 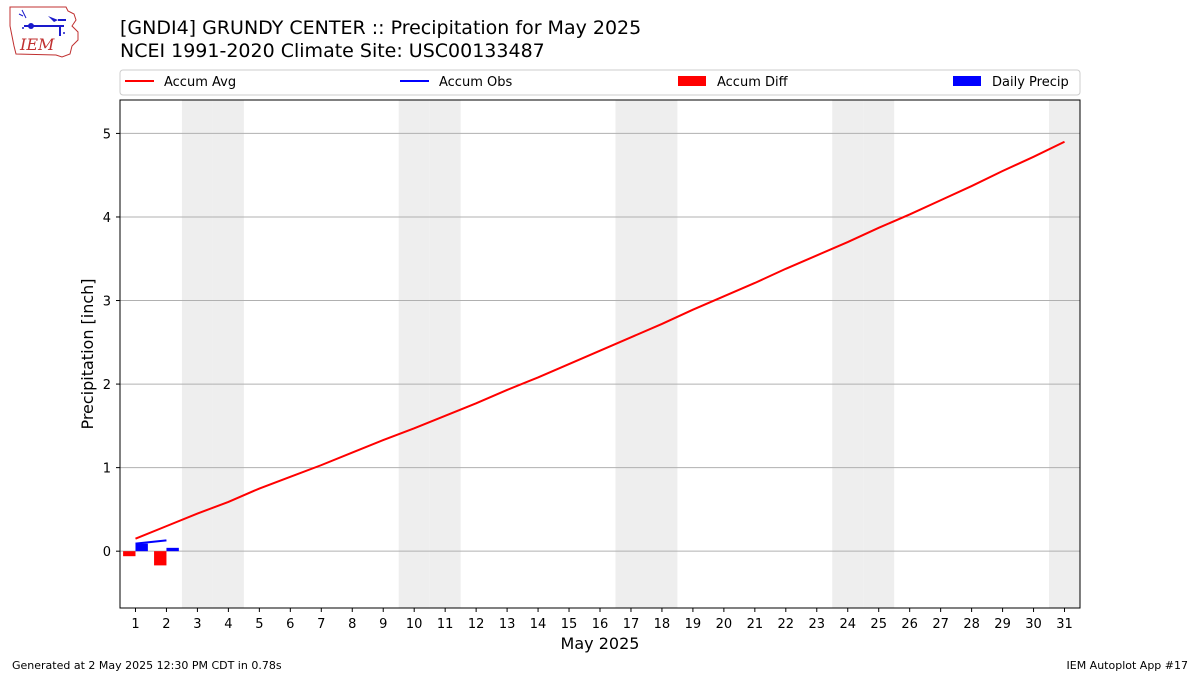 What do you see at coordinates (107, 385) in the screenshot?
I see `y-tick-label-2: 2` at bounding box center [107, 385].